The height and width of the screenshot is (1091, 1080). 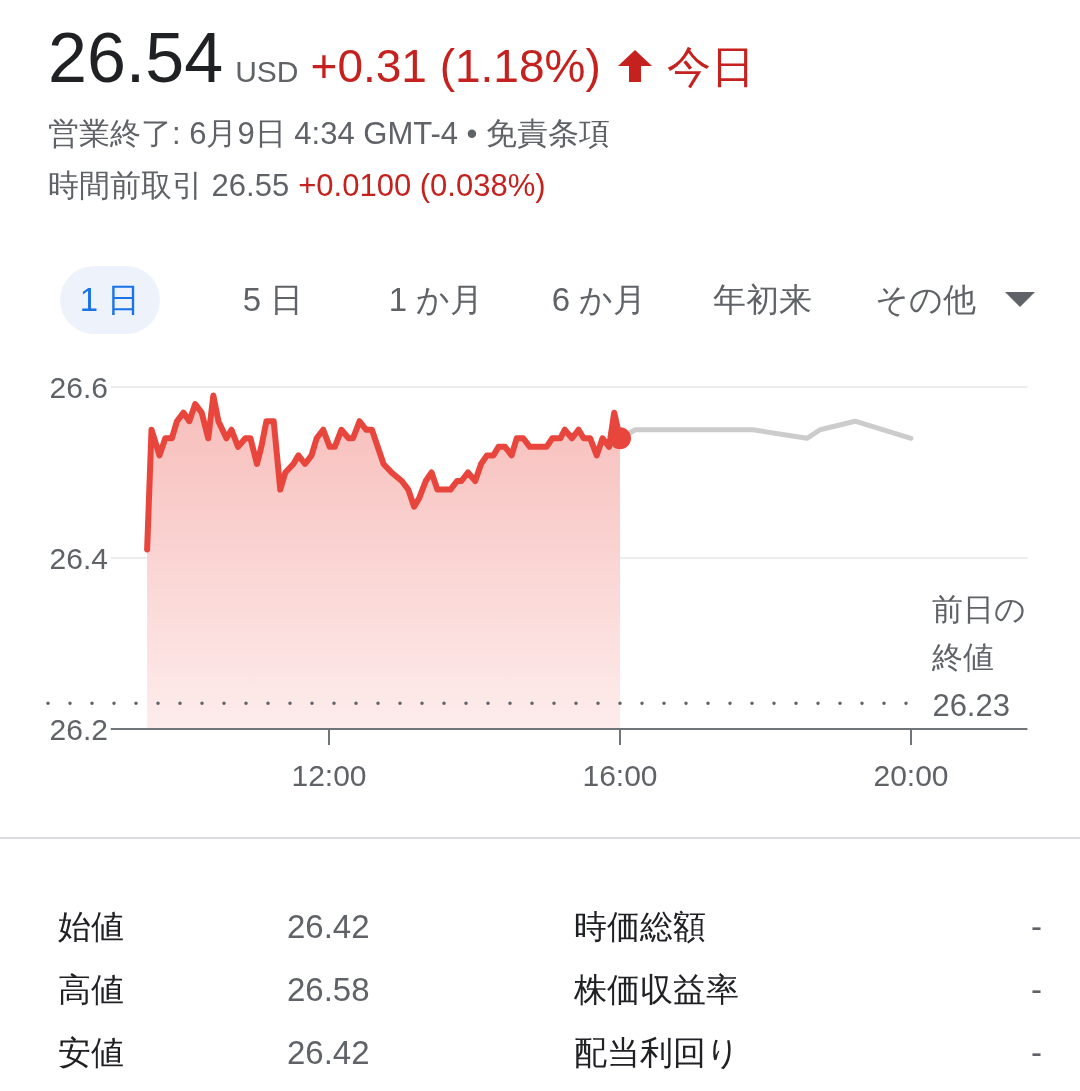 What do you see at coordinates (436, 300) in the screenshot?
I see `text: 1 か月` at bounding box center [436, 300].